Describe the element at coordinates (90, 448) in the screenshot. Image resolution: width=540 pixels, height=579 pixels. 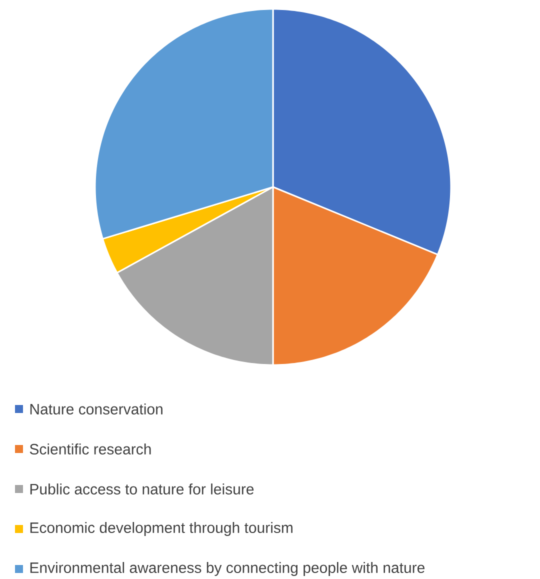
I see `legend-label: Scientific research` at that location.